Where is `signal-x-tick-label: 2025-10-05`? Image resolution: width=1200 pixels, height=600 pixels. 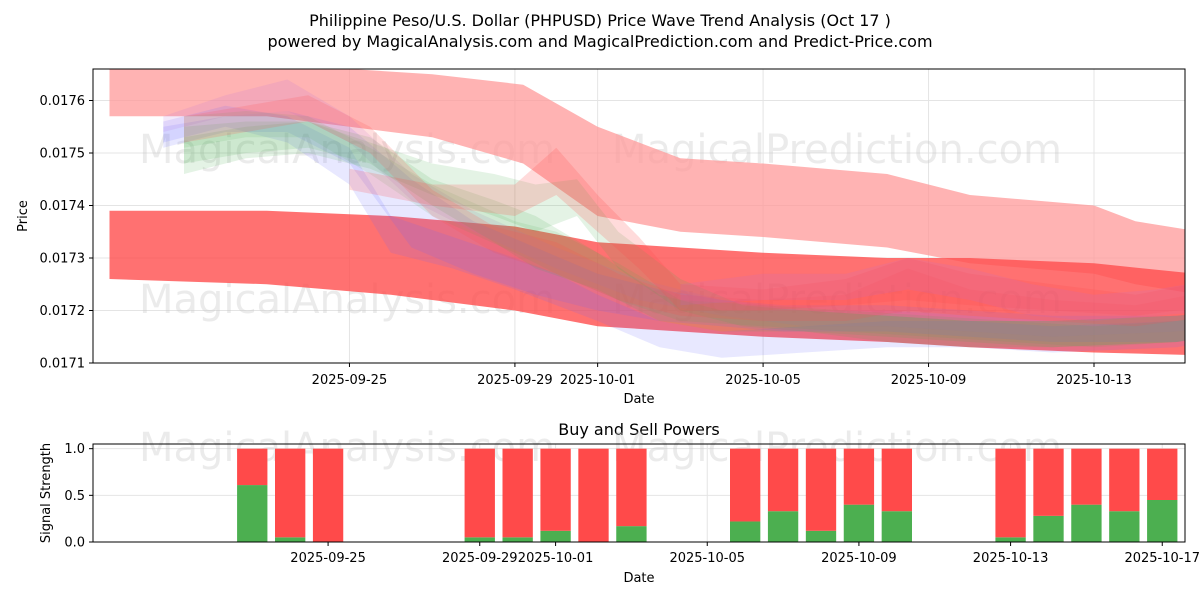 signal-x-tick-label: 2025-10-05 is located at coordinates (707, 558).